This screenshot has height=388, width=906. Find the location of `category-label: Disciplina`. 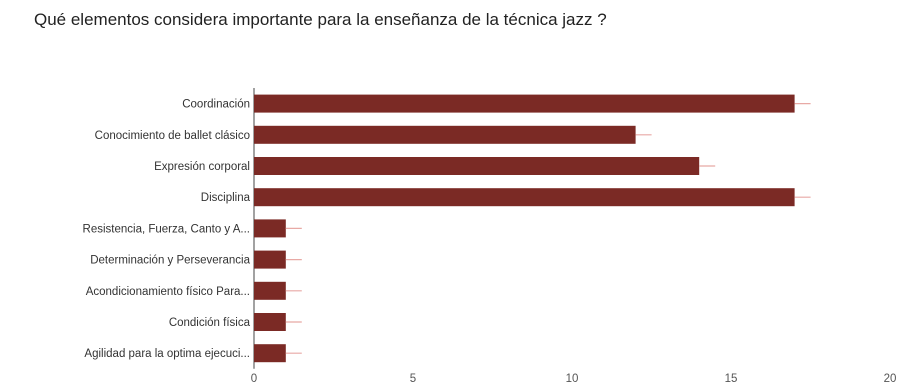

category-label: Disciplina is located at coordinates (226, 198).